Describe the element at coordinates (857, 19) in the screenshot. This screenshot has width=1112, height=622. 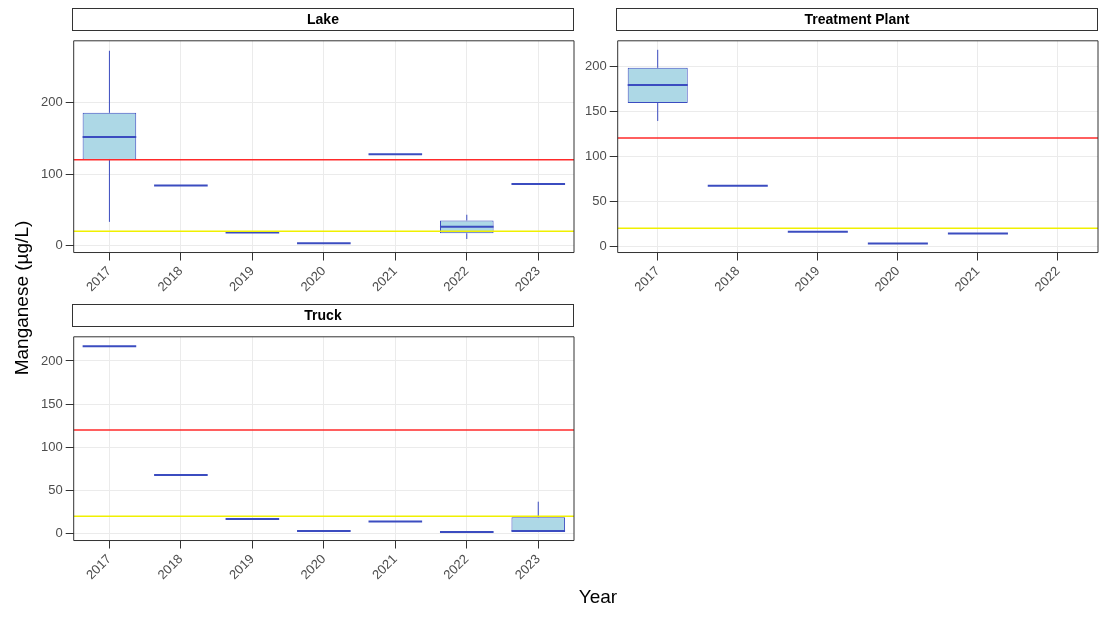
I see `chart-title: Treatment Plant` at that location.